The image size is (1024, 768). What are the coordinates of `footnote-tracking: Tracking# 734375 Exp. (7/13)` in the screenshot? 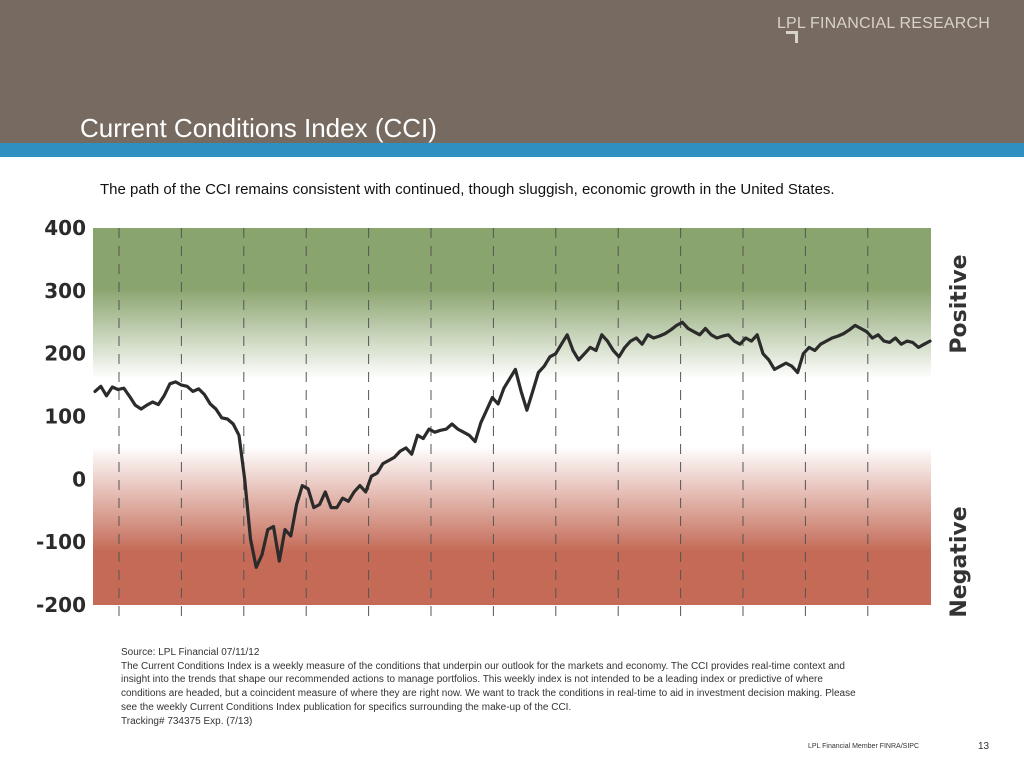 It's located at (187, 721).